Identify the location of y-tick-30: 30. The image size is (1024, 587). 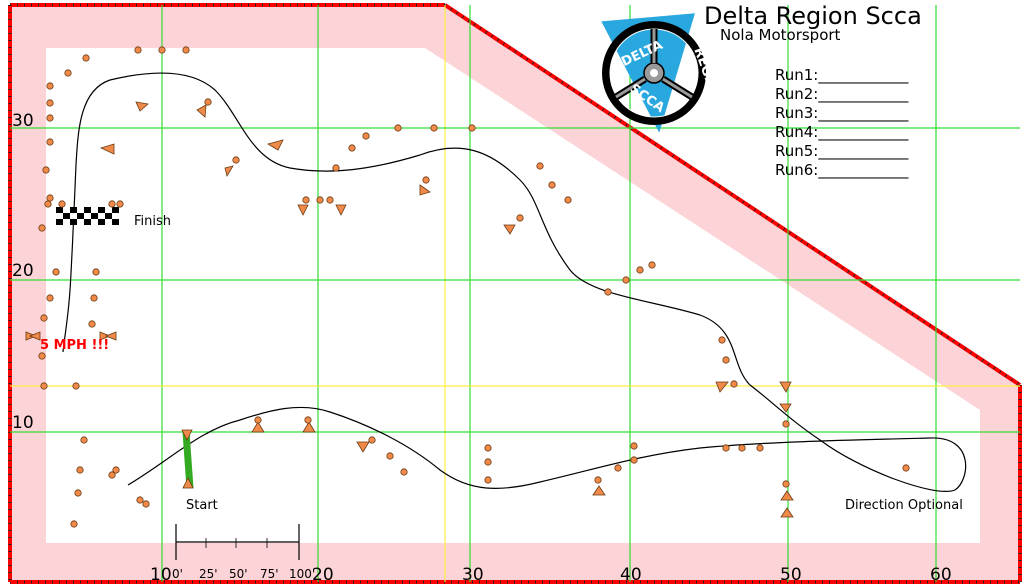
(23, 121).